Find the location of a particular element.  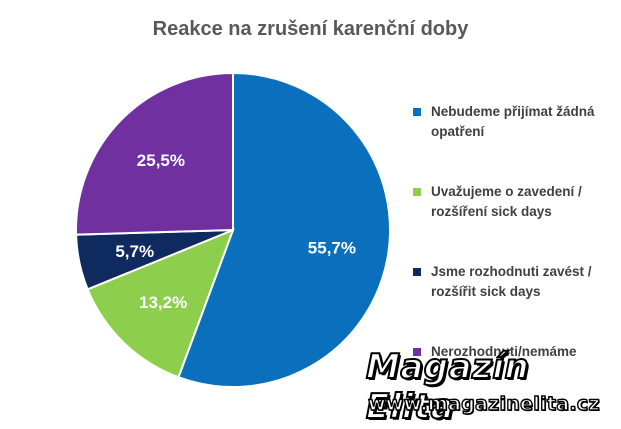

chart-title: Reakce na zrušení karenční doby is located at coordinates (310, 29).